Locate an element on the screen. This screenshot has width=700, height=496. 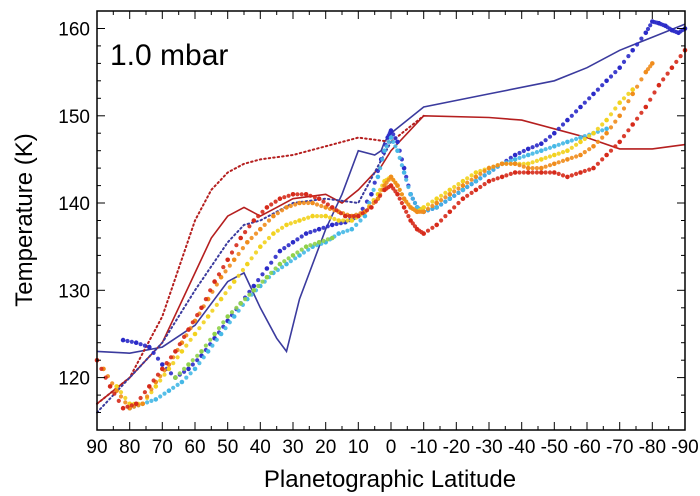
y-tick-label: 120 is located at coordinates (74, 379).